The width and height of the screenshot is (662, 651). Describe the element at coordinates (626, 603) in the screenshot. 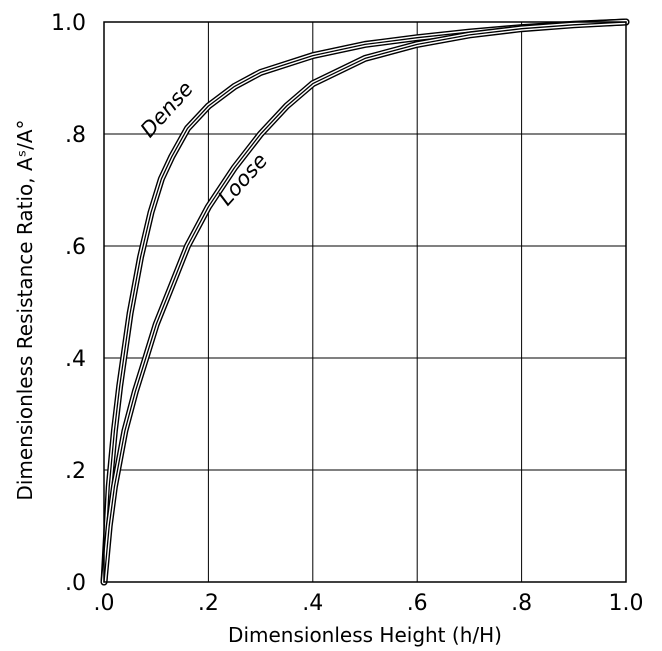

I see `x-tick-label: 1.0` at that location.